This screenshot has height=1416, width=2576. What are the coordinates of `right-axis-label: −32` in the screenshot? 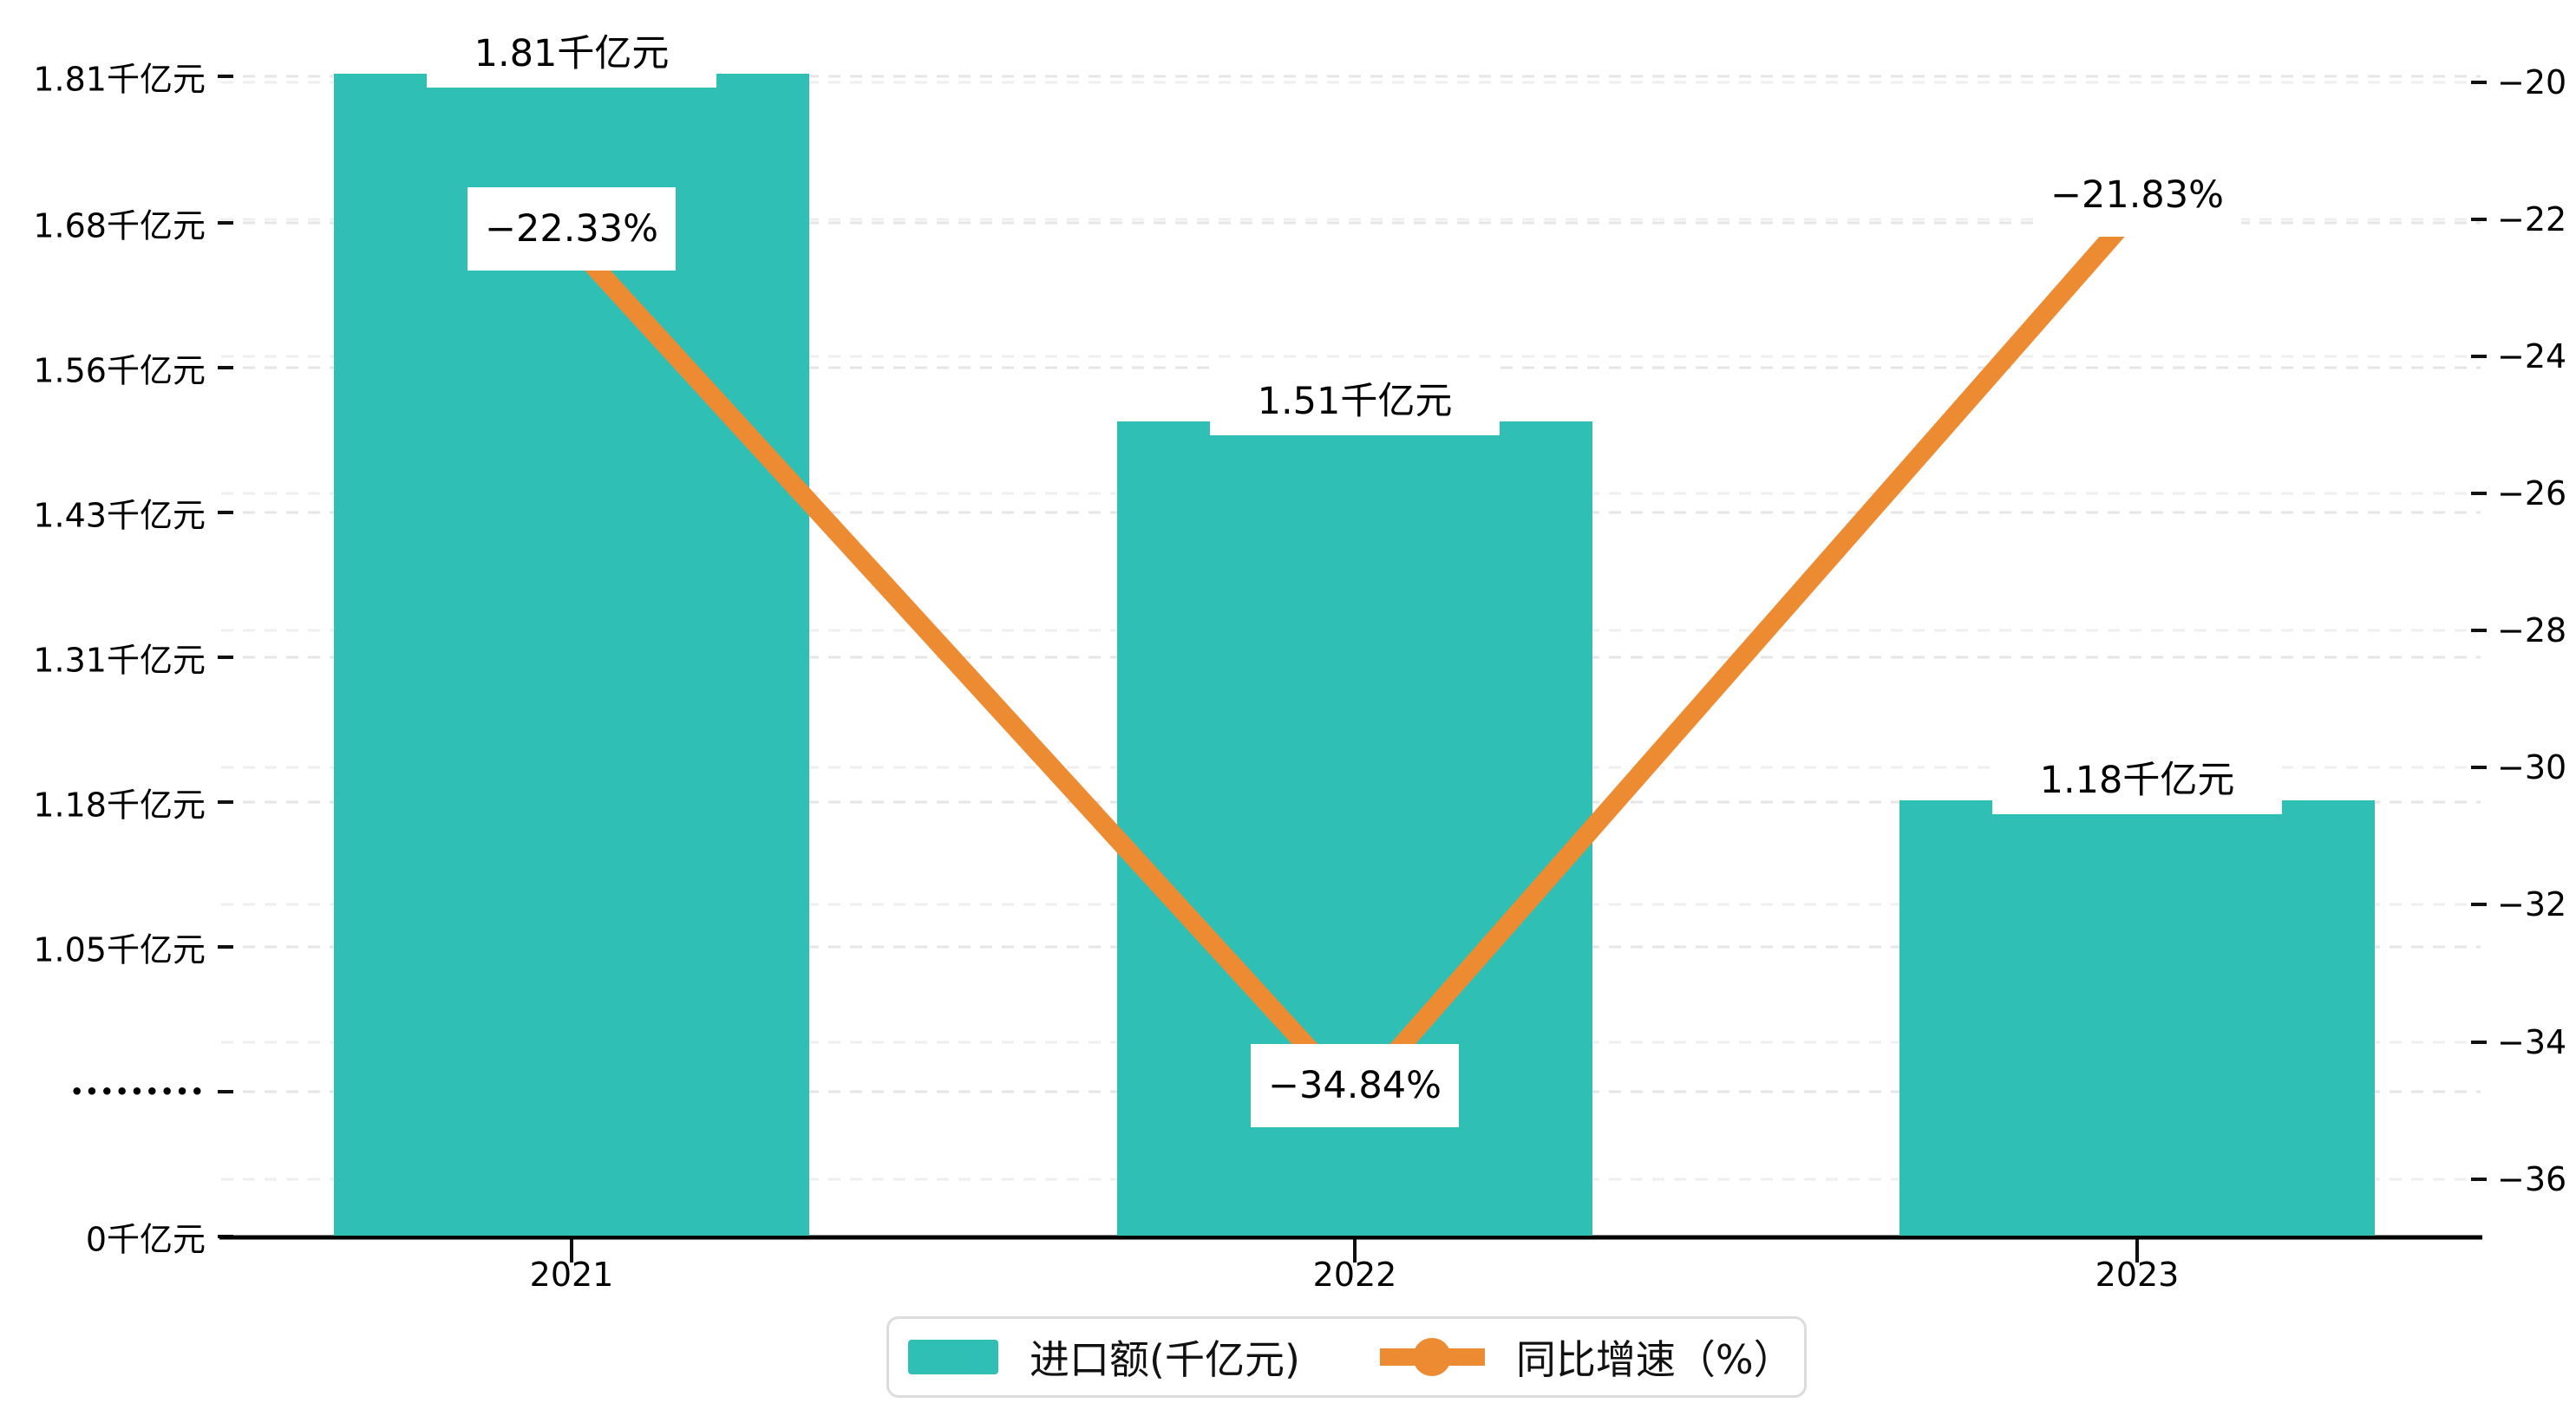 It's located at (2532, 904).